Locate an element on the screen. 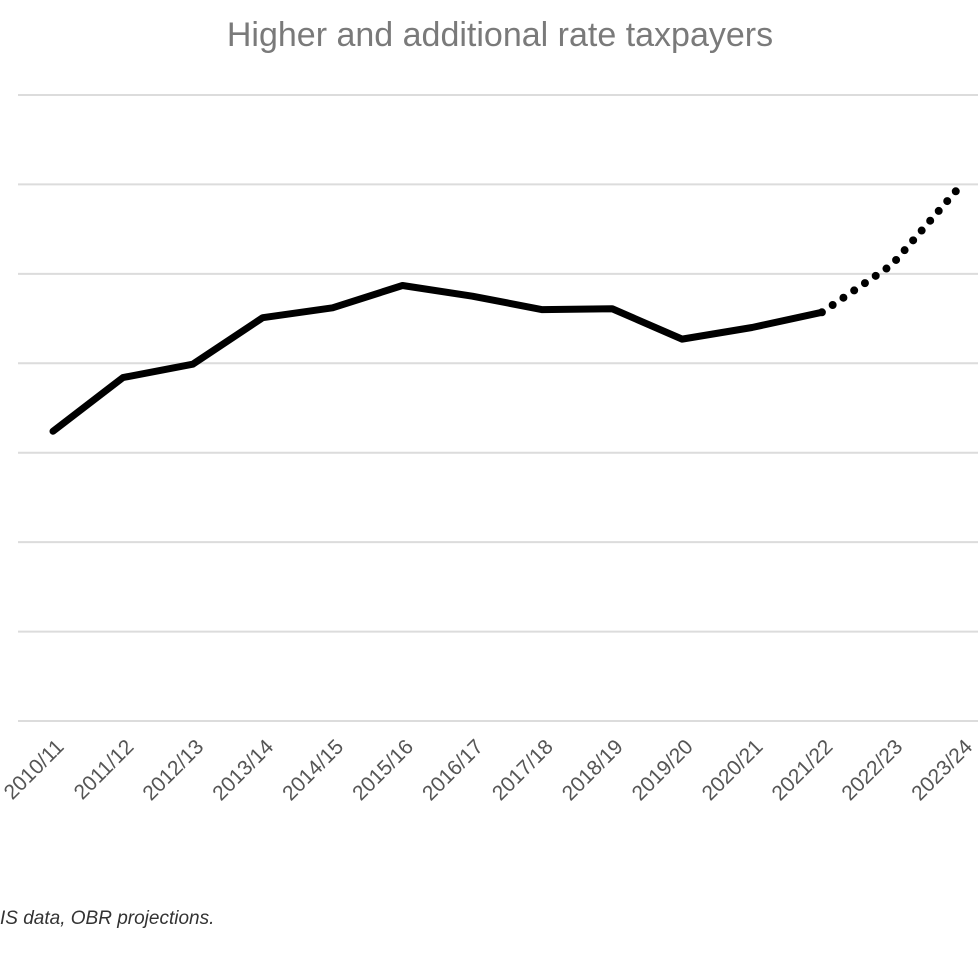 The image size is (978, 978). x-tick-label: 2016/17 is located at coordinates (453, 770).